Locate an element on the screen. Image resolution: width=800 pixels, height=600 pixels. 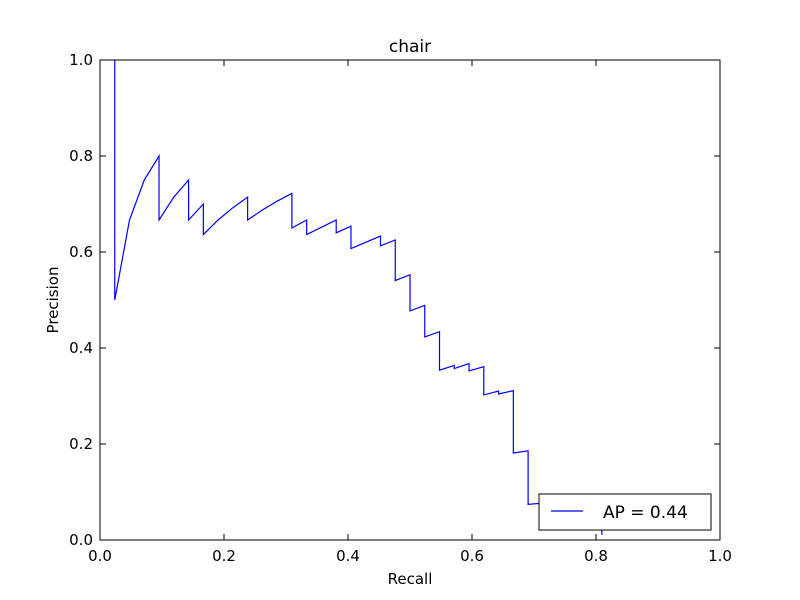
legend: AP = 0.44 is located at coordinates (625, 512).